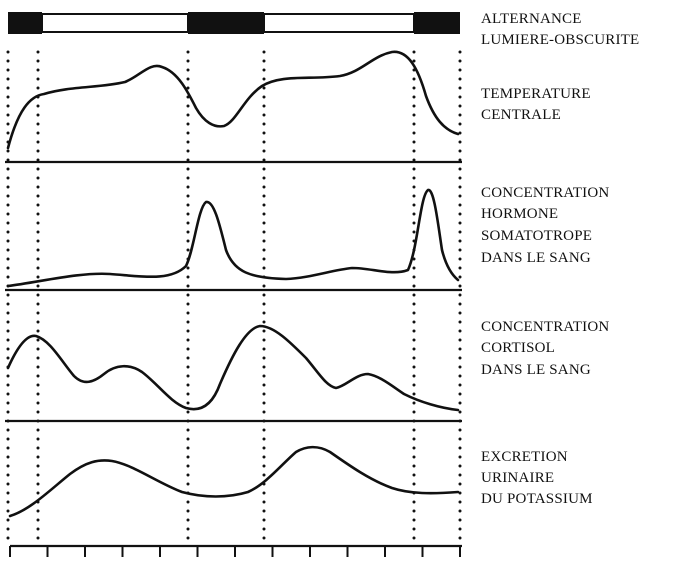  I want to click on label-line: URINAIRE, so click(517, 478).